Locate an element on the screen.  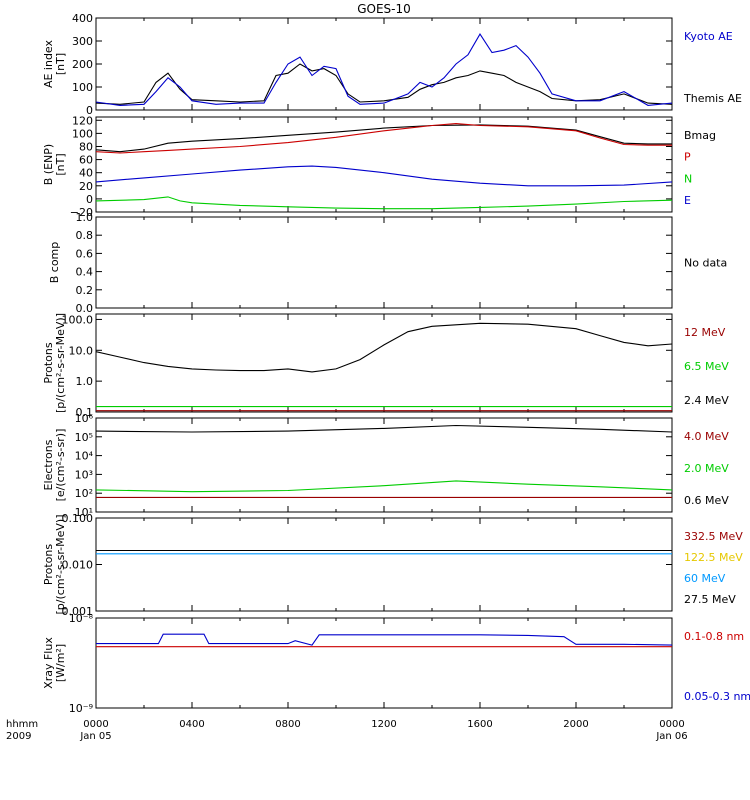
footer-time-label: hhmm is located at coordinates (22, 724).